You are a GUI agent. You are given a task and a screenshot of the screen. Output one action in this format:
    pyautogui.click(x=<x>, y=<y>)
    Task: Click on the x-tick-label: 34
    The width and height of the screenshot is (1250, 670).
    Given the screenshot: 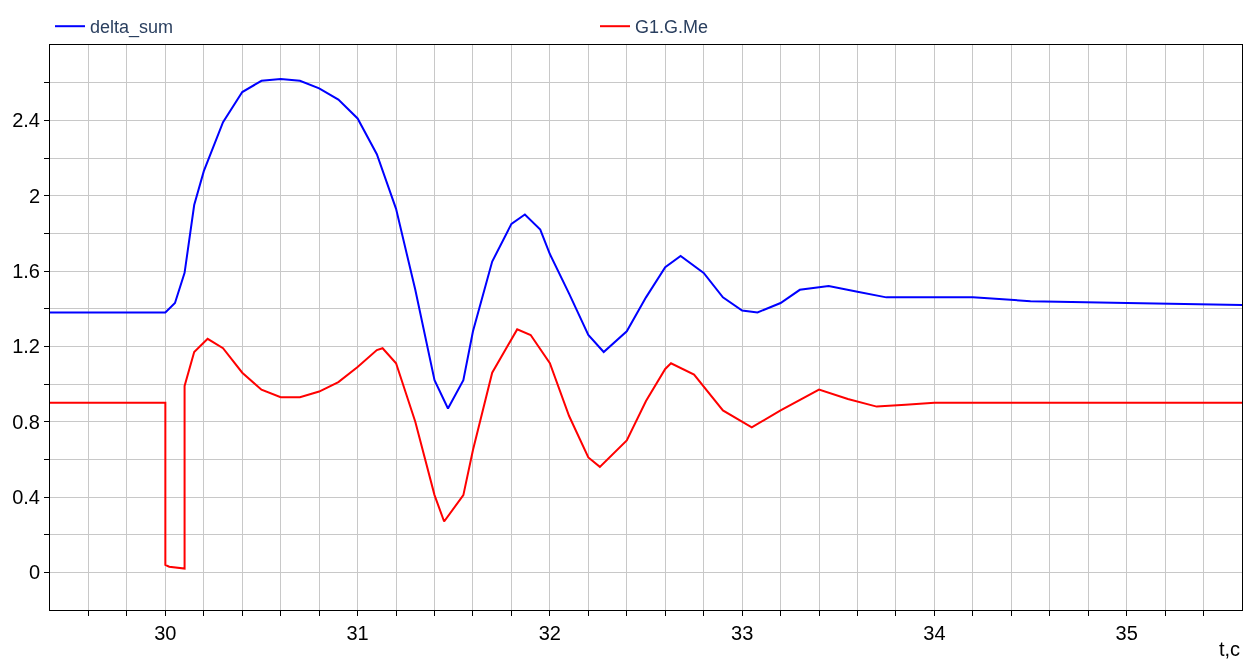 What is the action you would take?
    pyautogui.click(x=934, y=633)
    